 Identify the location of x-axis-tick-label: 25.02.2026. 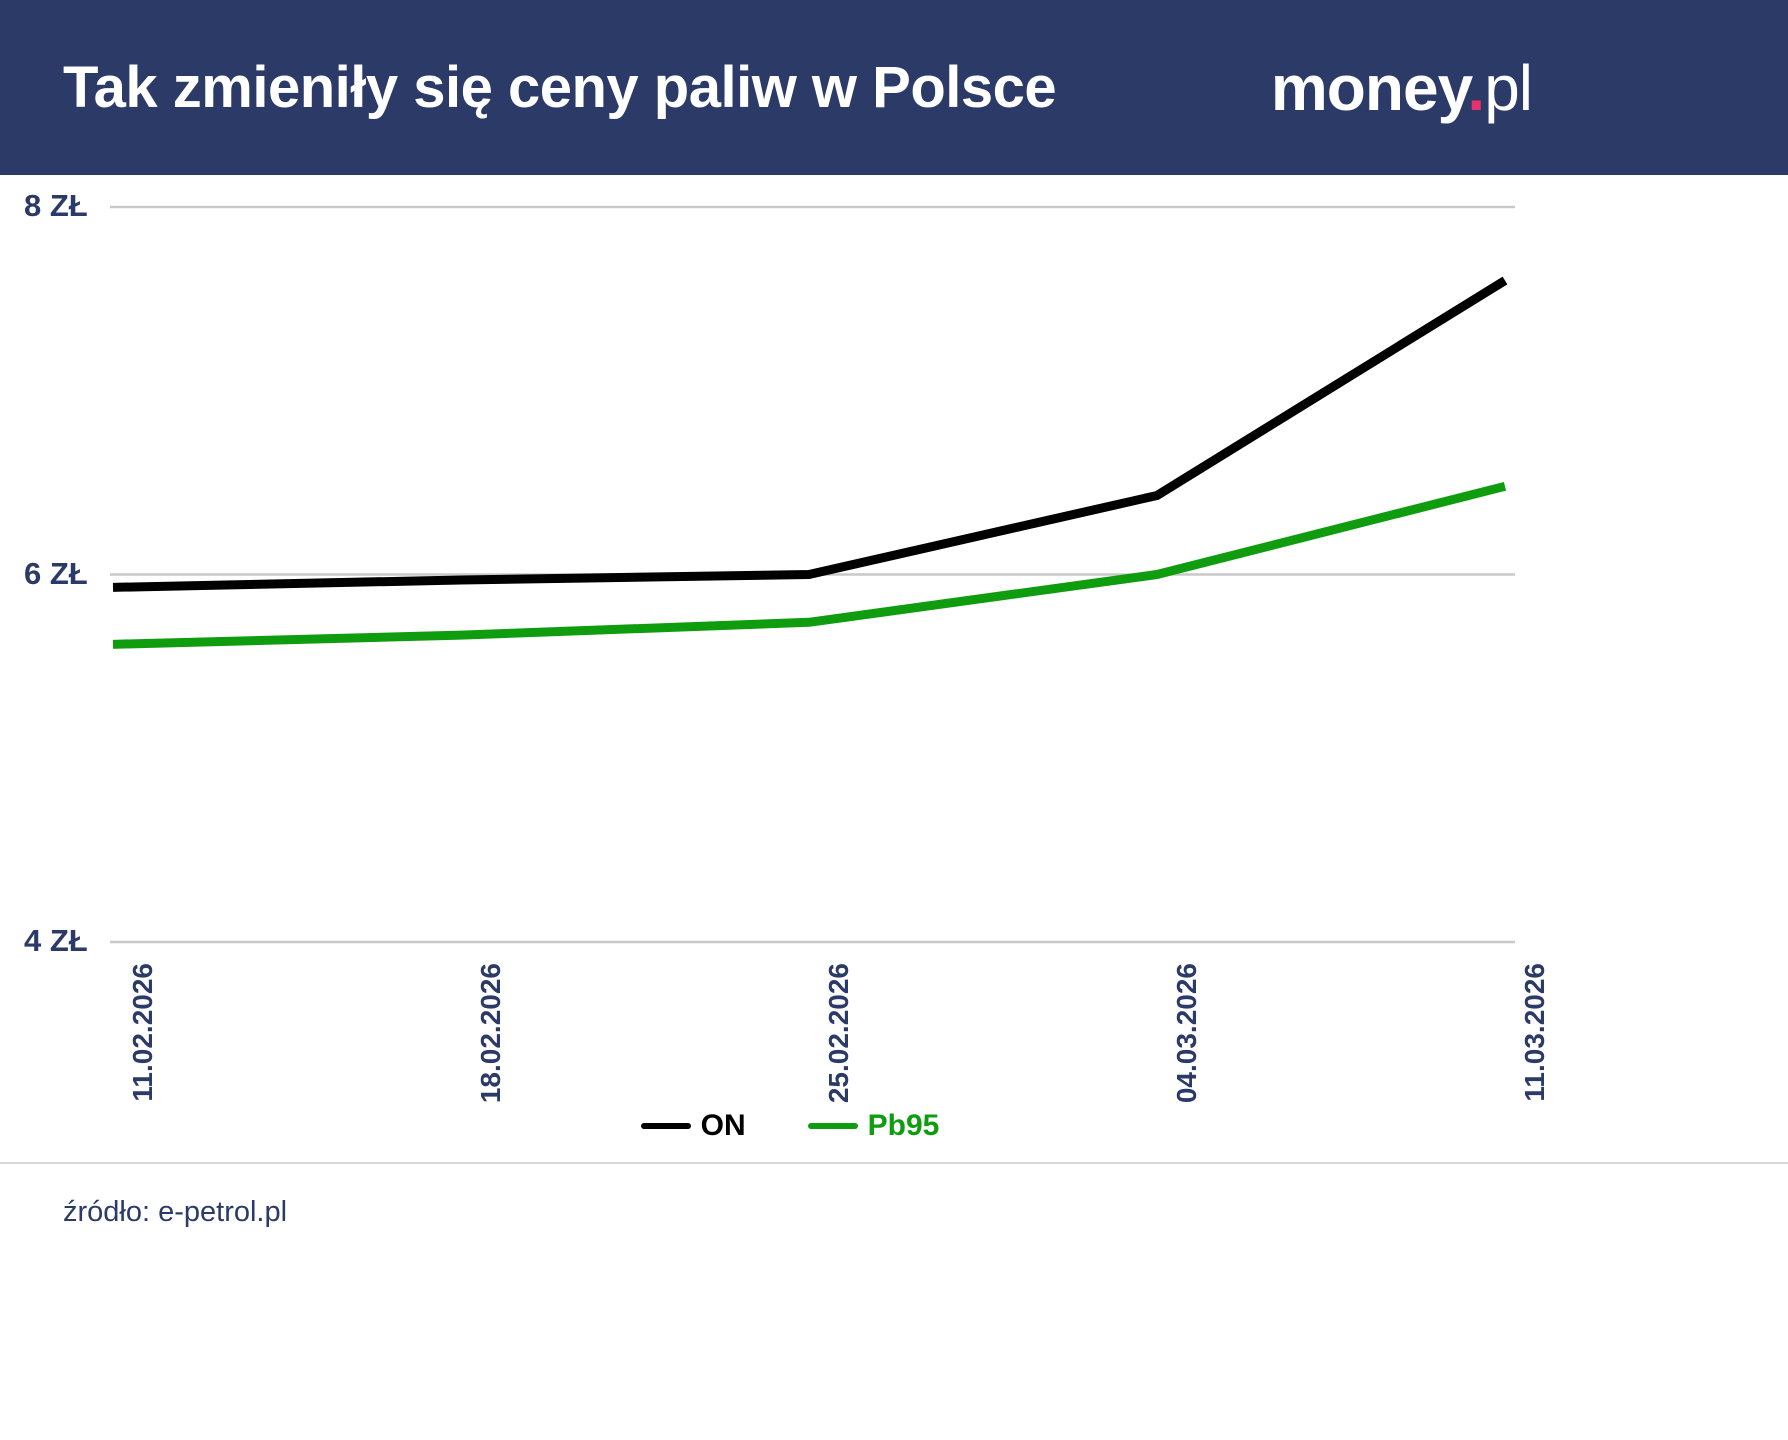
(838, 1033).